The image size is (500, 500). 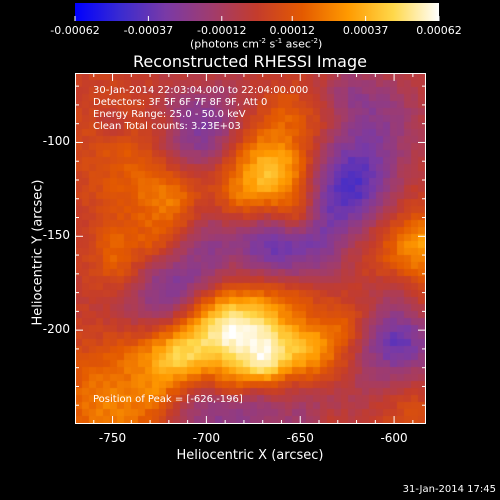 I want to click on chart-title: Reconstructed RHESSI Image, so click(x=250, y=61).